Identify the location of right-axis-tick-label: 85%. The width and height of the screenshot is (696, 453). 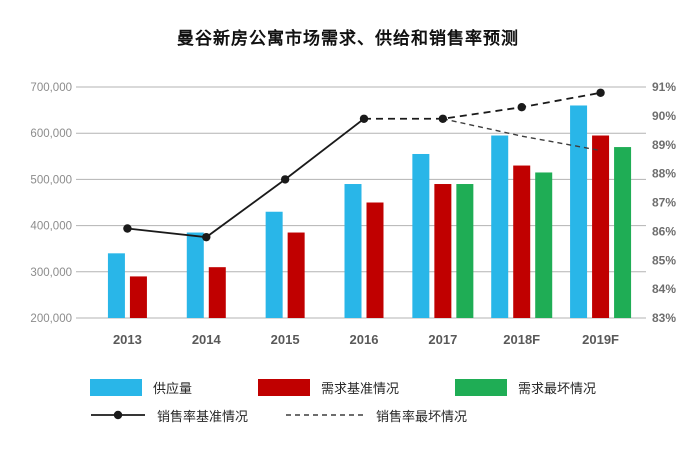
(664, 260).